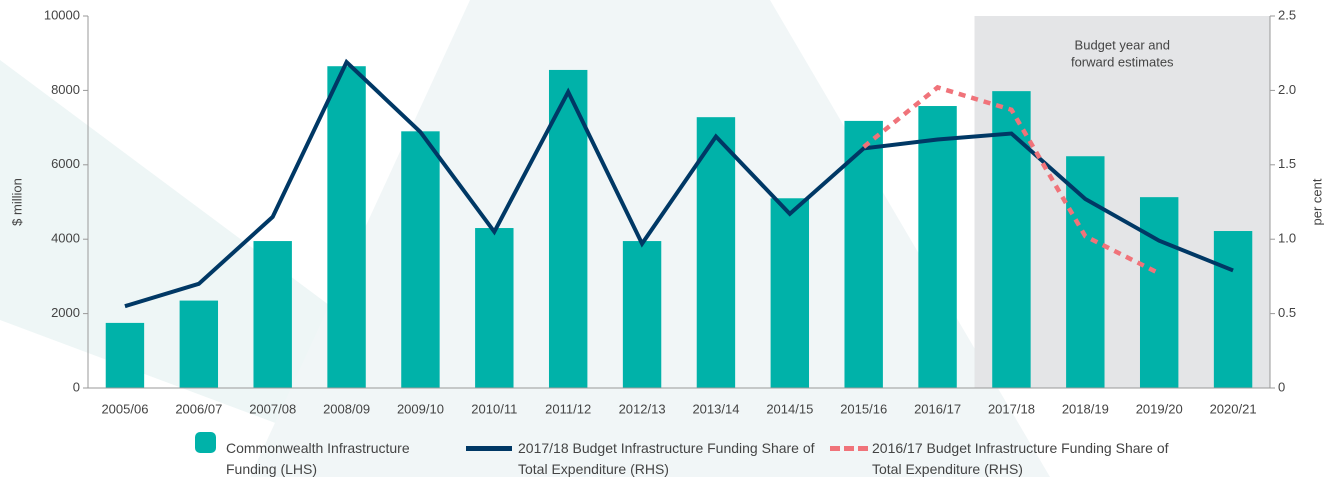  I want to click on x-tick-label: 2020/21, so click(1233, 408).